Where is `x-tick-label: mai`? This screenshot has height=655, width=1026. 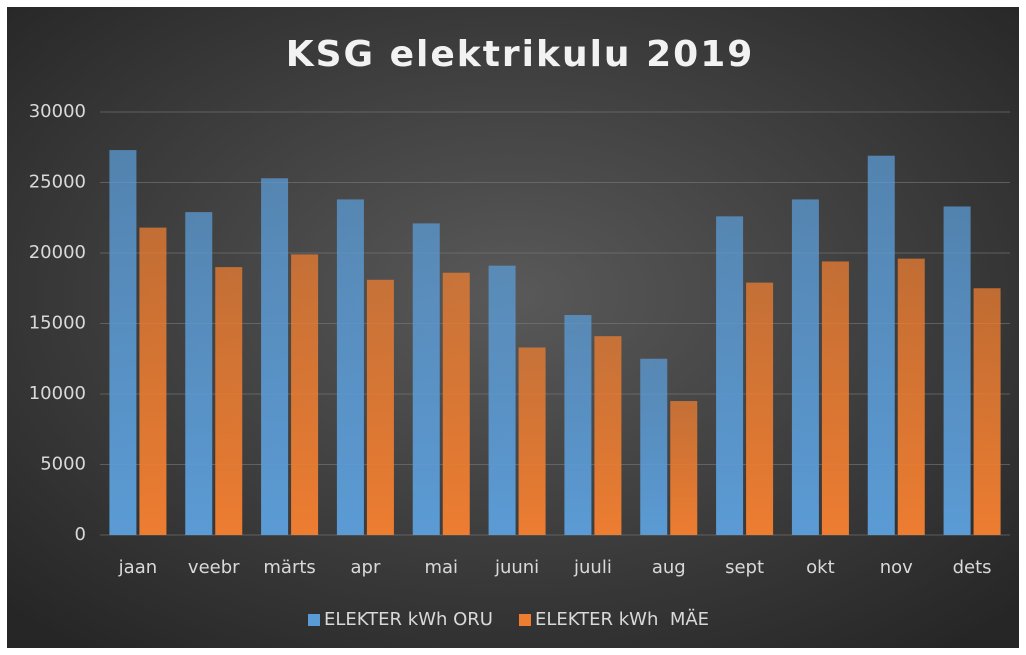 x-tick-label: mai is located at coordinates (441, 567).